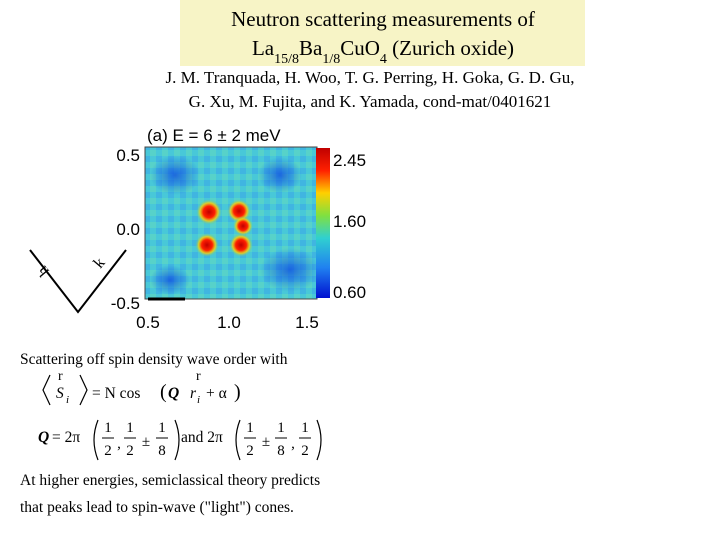 This screenshot has height=540, width=720. Describe the element at coordinates (360, 48) in the screenshot. I see `text: CuO` at that location.